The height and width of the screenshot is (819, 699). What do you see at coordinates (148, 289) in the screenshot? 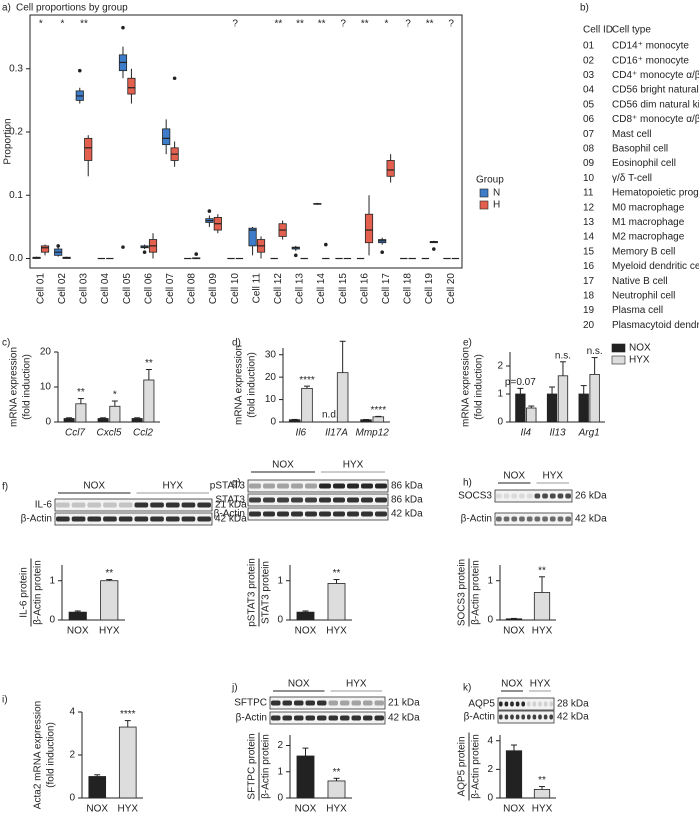
I see `x-tick-label: Cell 06` at bounding box center [148, 289].